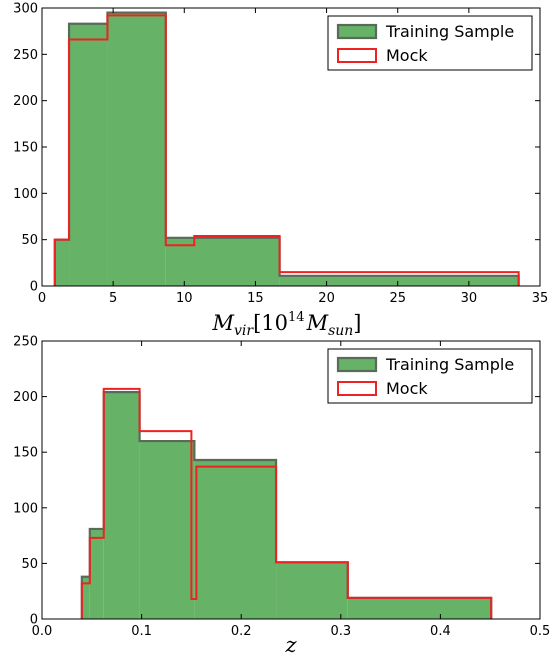 The width and height of the screenshot is (552, 656). Describe the element at coordinates (397, 298) in the screenshot. I see `x-tick-label: 25` at that location.